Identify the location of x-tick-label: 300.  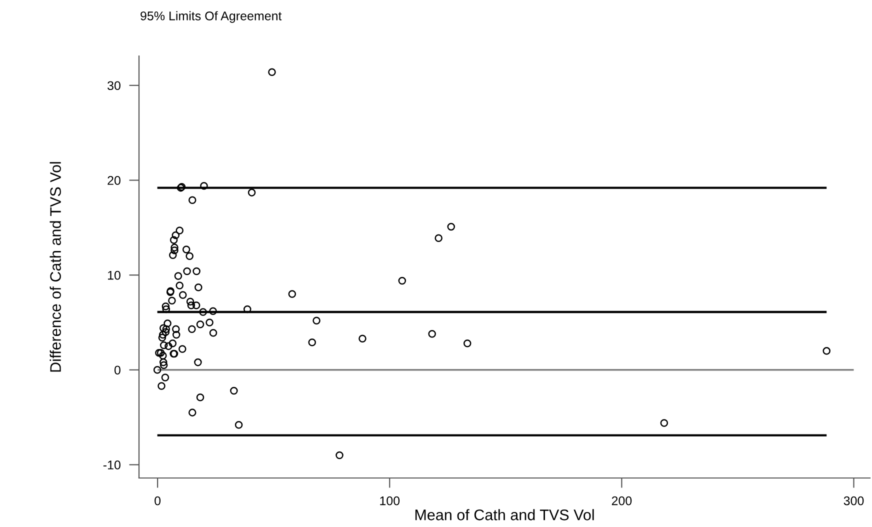
(854, 501).